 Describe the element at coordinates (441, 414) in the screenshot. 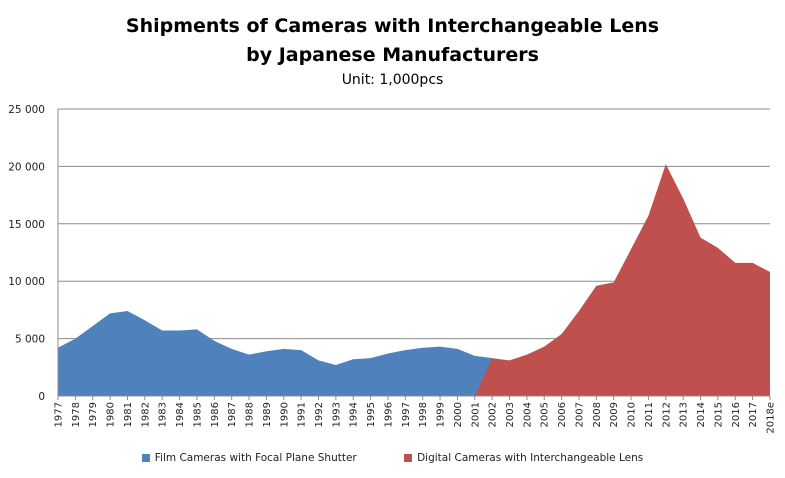

I see `x-tick-label: 1999` at that location.